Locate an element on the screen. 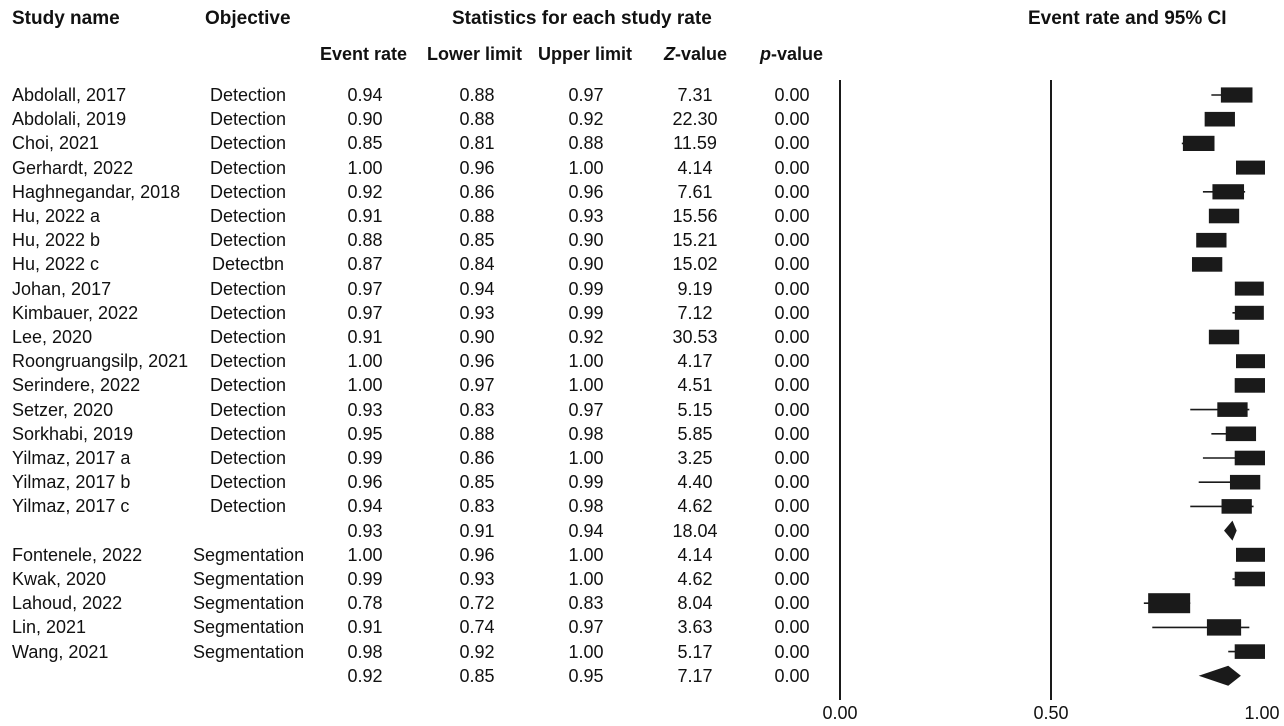  upper-limit-cell: 0.95 is located at coordinates (586, 675).